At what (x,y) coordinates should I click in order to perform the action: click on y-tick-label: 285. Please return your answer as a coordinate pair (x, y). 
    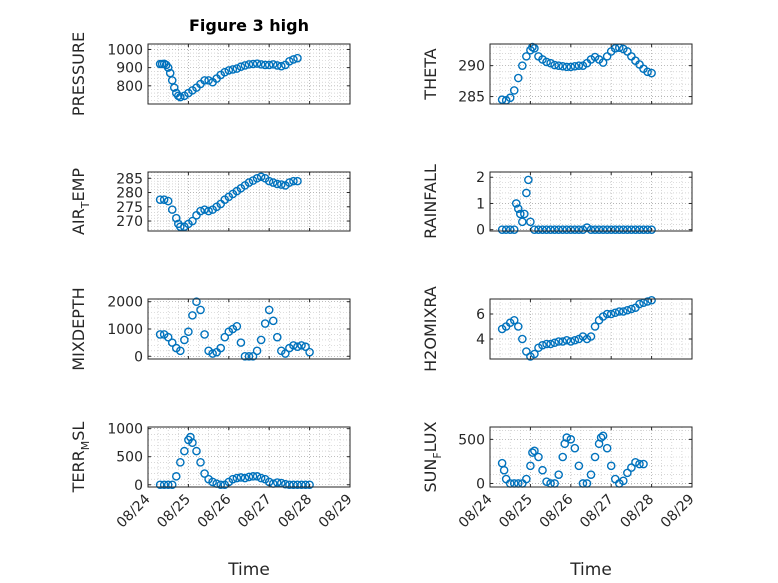
    Looking at the image, I should click on (471, 98).